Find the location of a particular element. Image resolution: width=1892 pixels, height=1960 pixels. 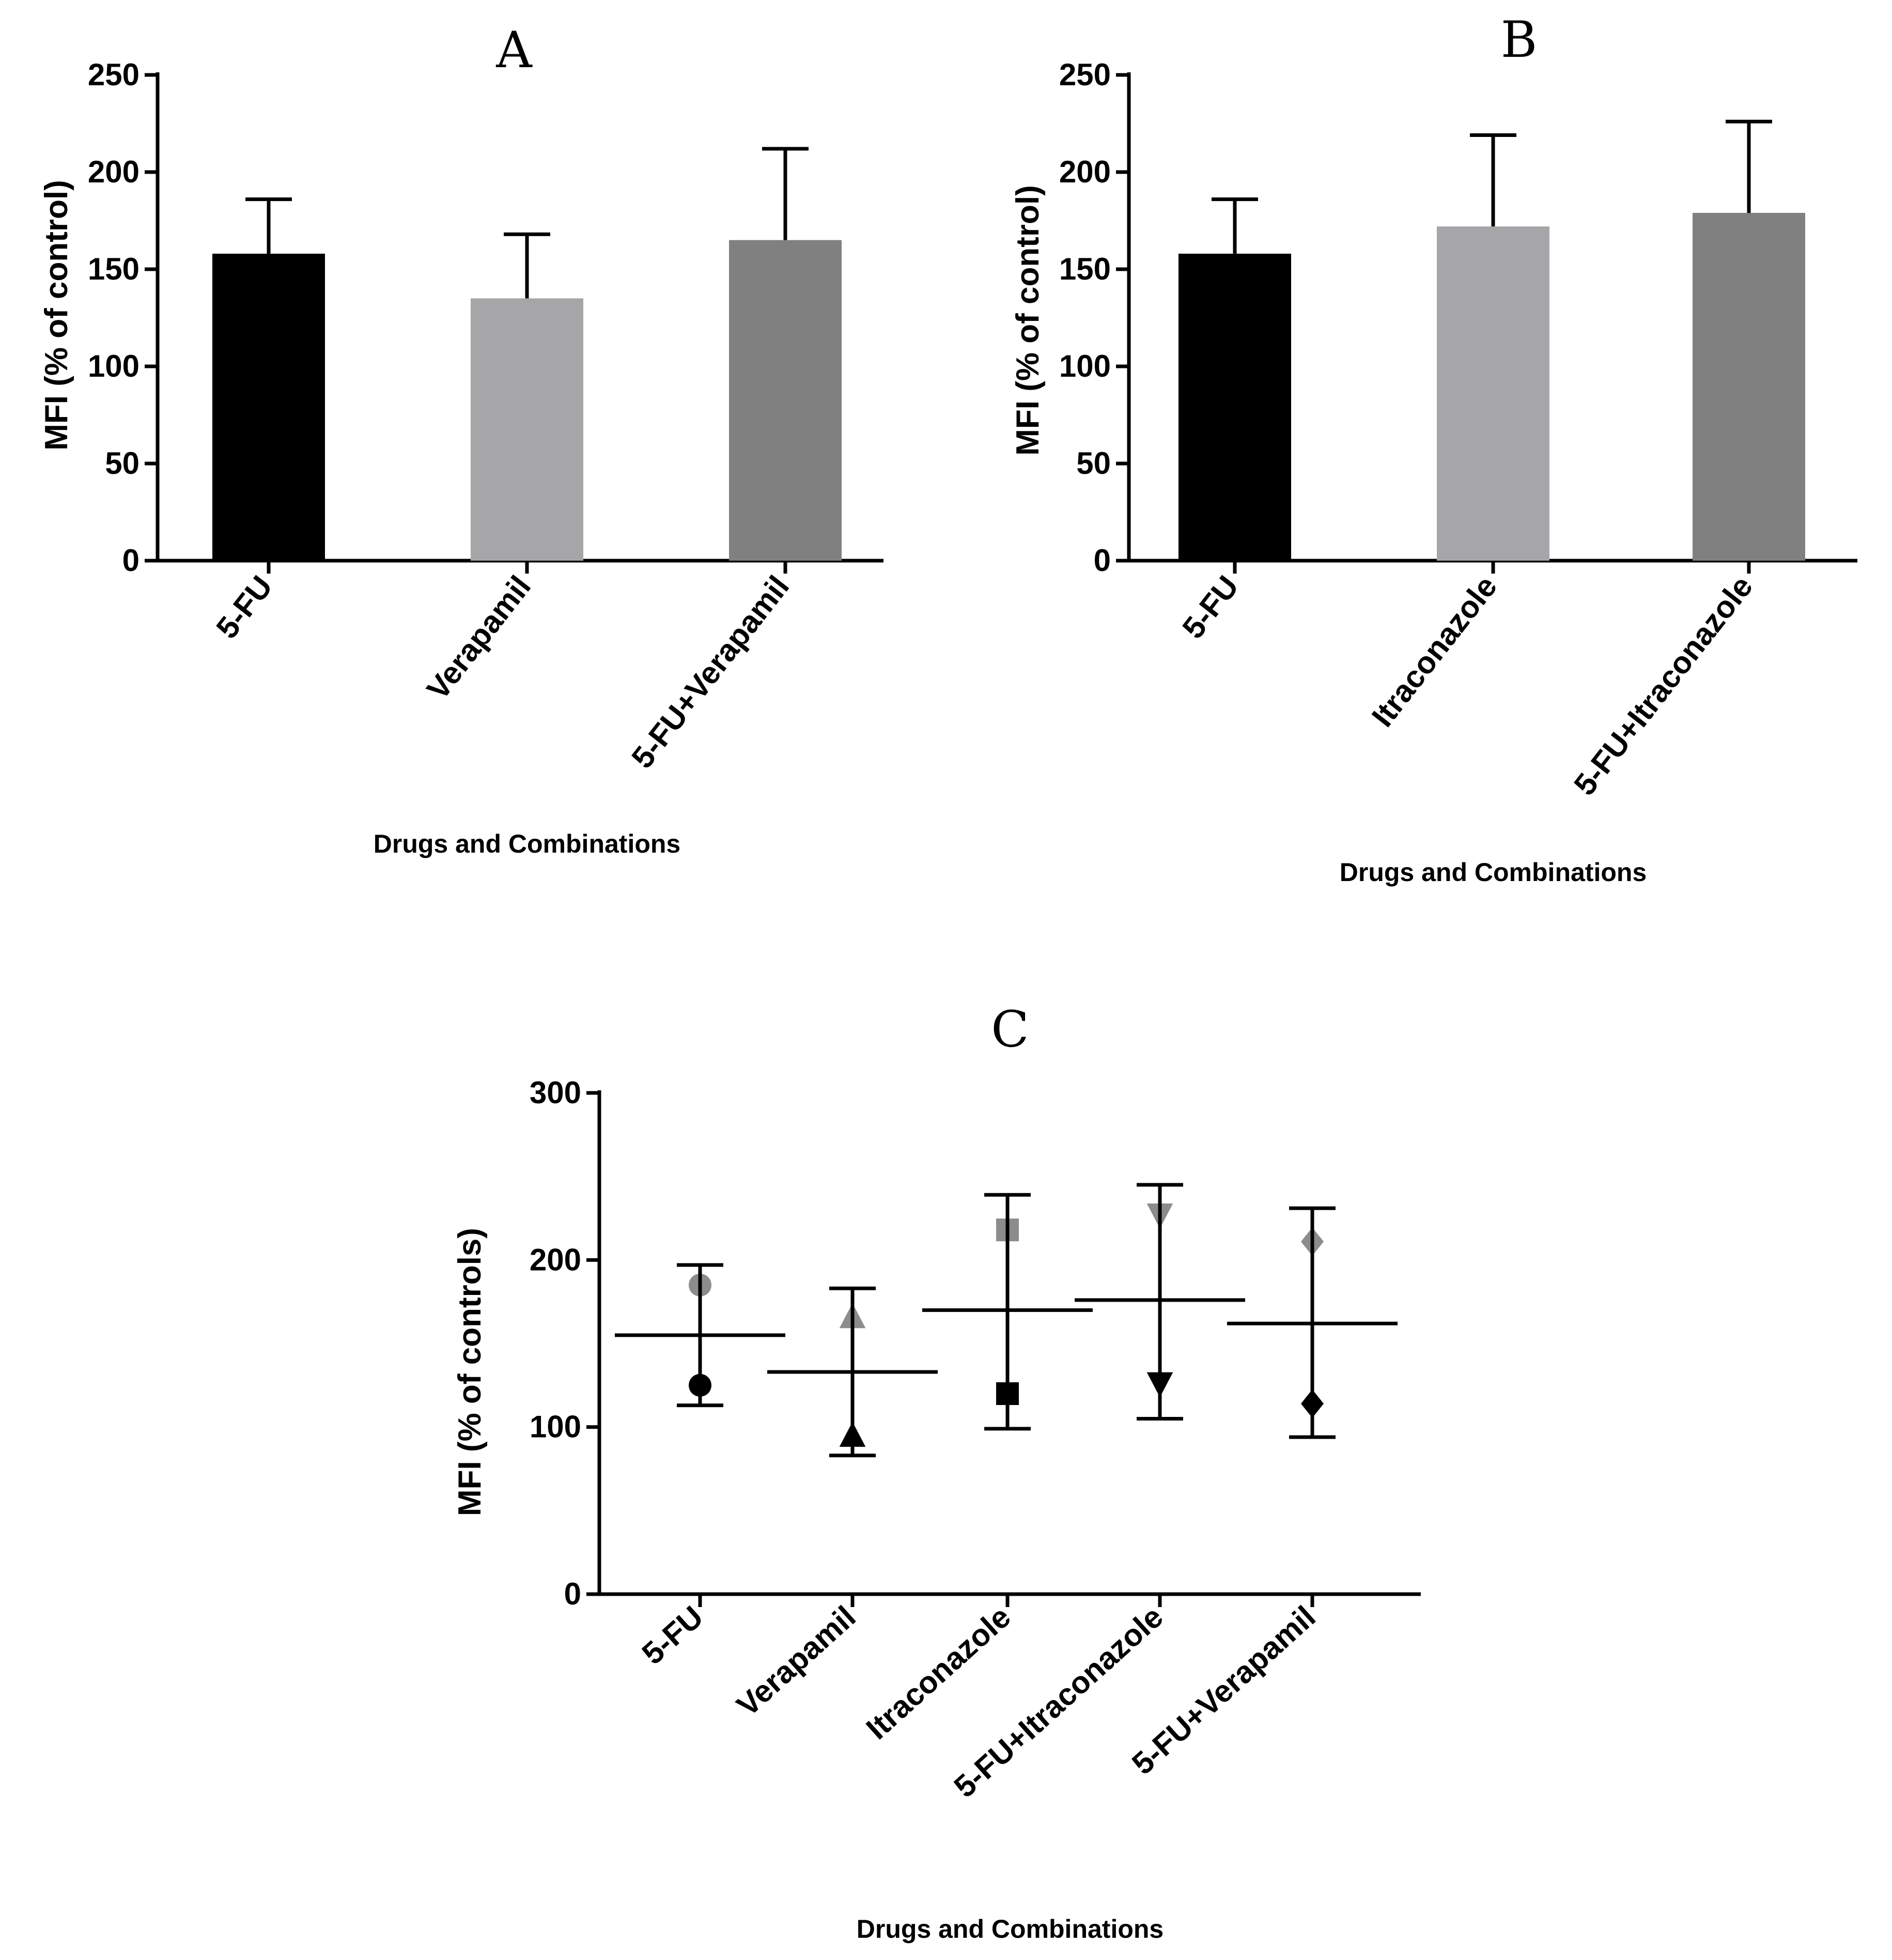

x-category-label: 5-FU+Verapamil is located at coordinates (710, 672).